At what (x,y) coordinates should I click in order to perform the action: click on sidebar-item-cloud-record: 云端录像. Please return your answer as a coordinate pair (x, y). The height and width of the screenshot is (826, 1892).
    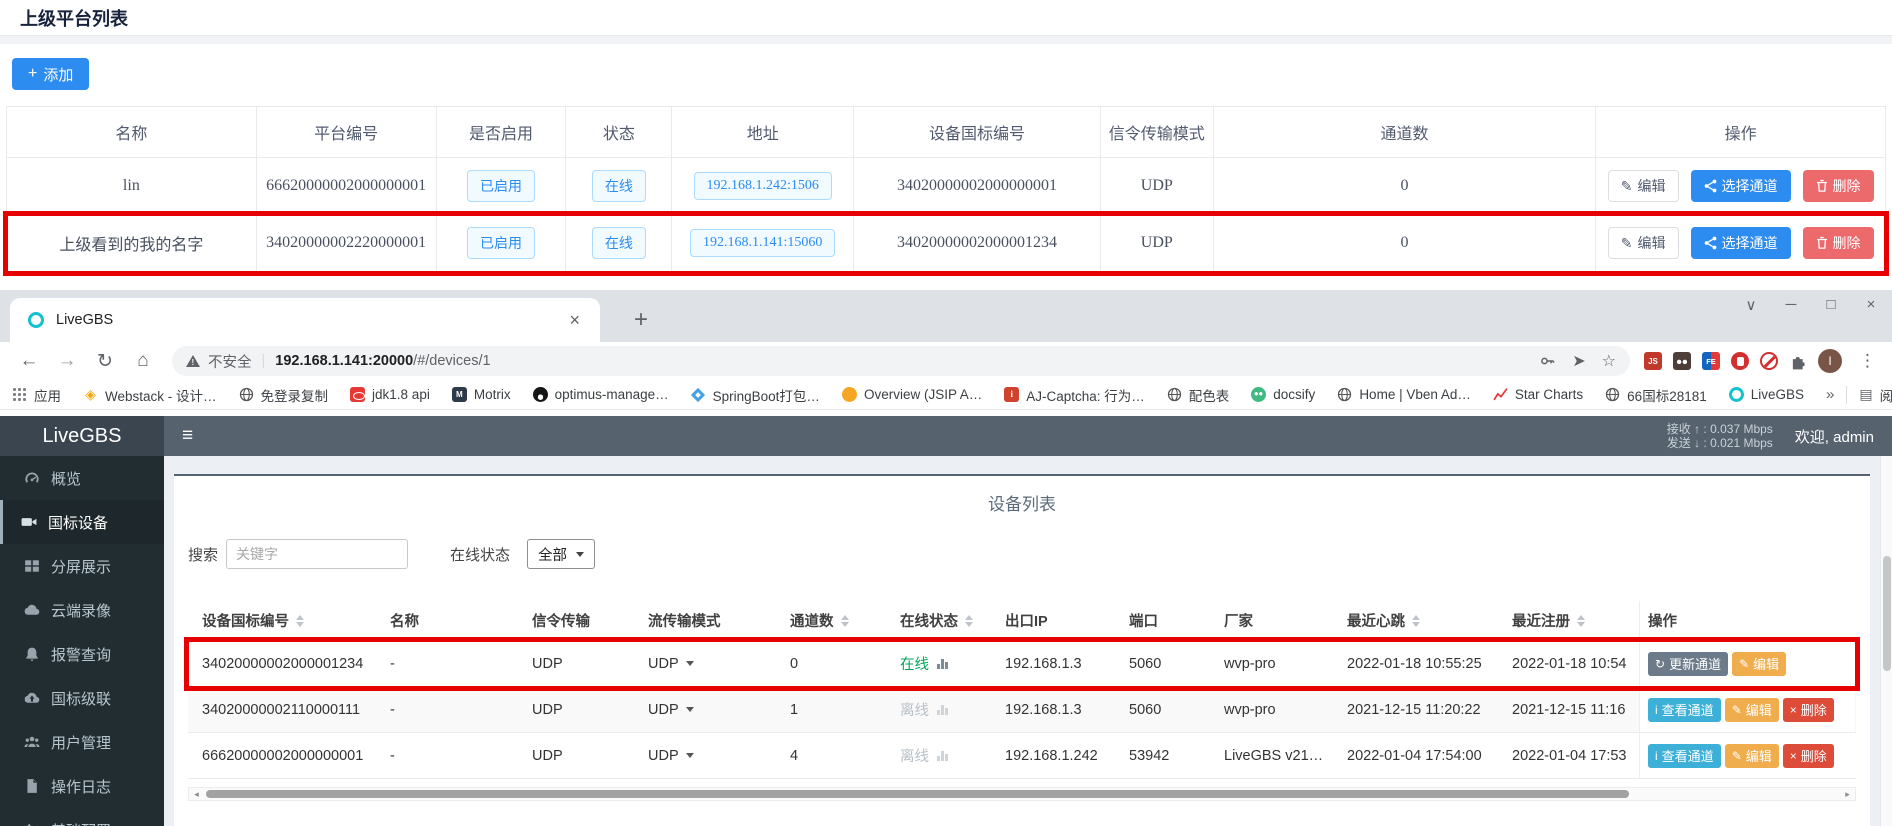
    Looking at the image, I should click on (82, 610).